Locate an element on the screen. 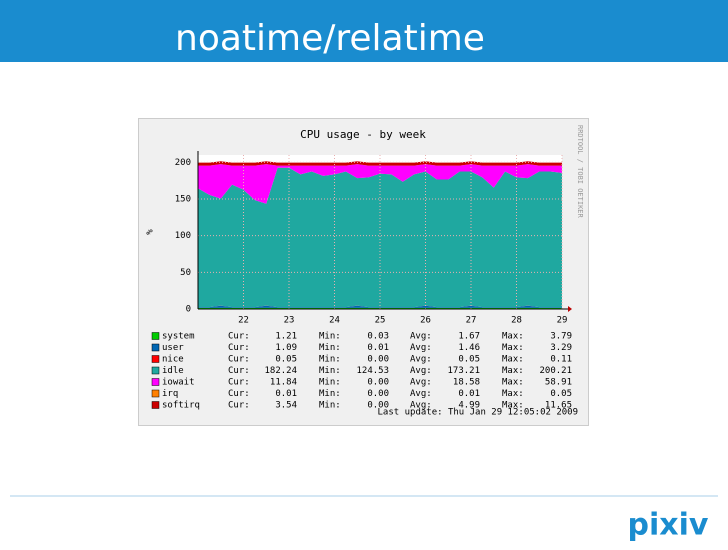 Image resolution: width=728 pixels, height=550 pixels. stat-value: 200.21 is located at coordinates (555, 371).